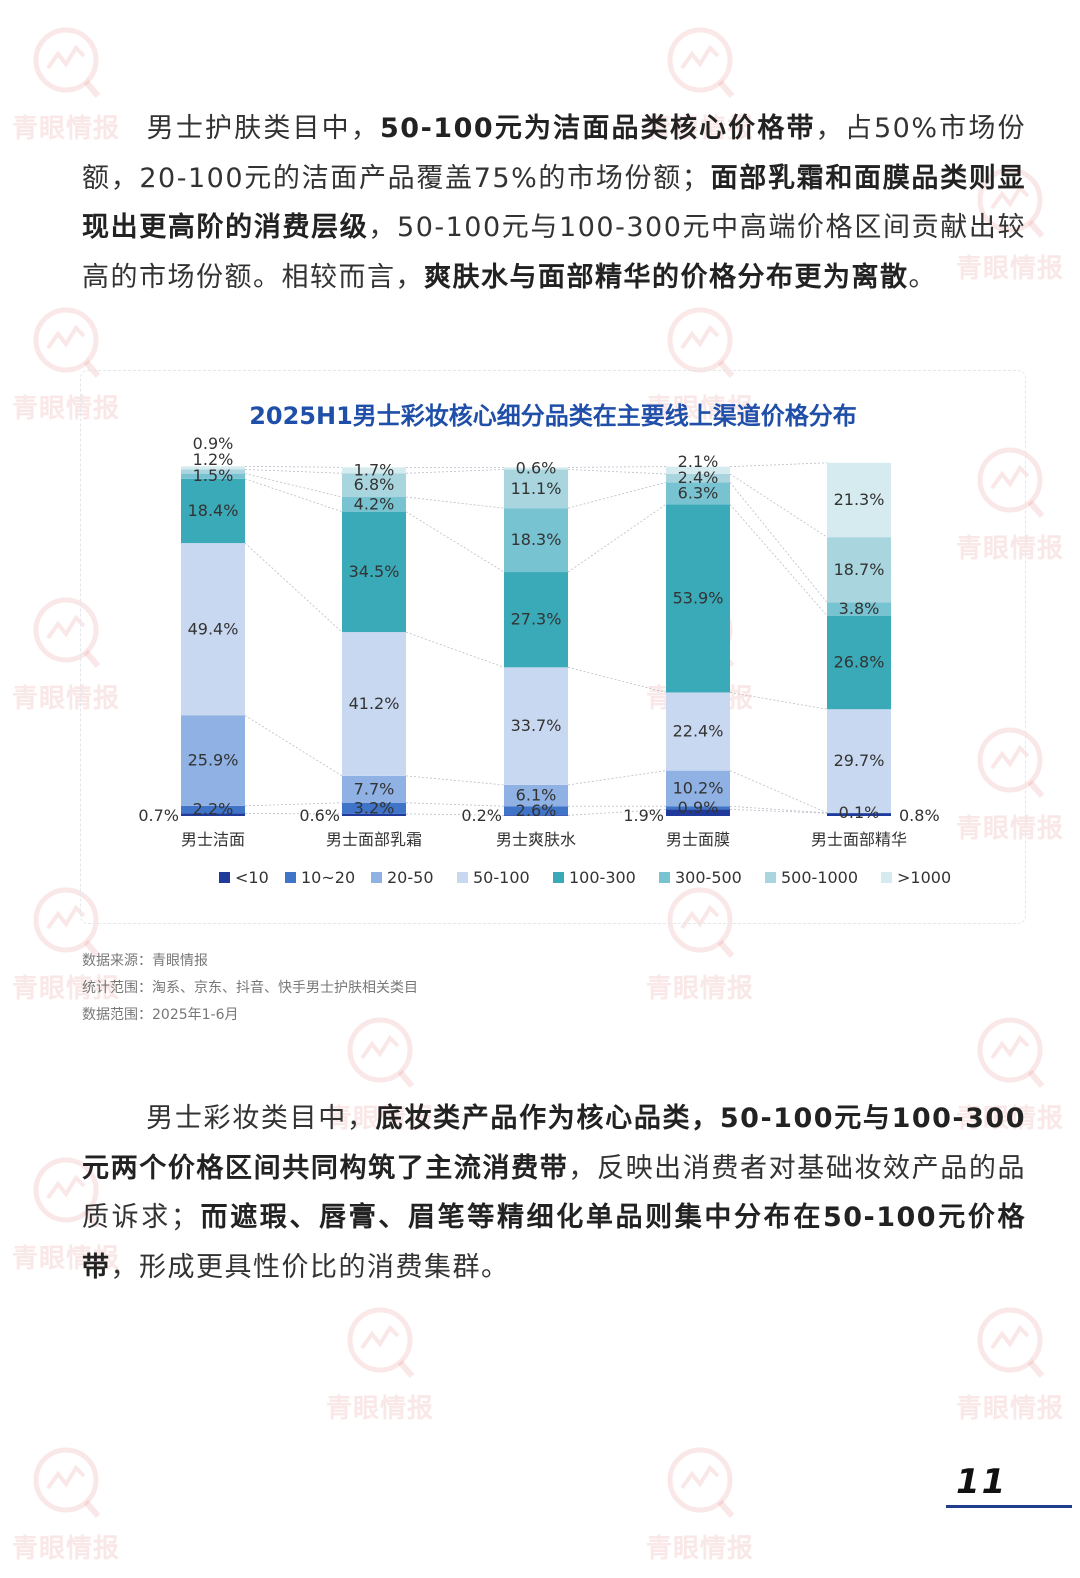 The height and width of the screenshot is (1578, 1080). I want to click on data-label: 25.9%, so click(213, 760).